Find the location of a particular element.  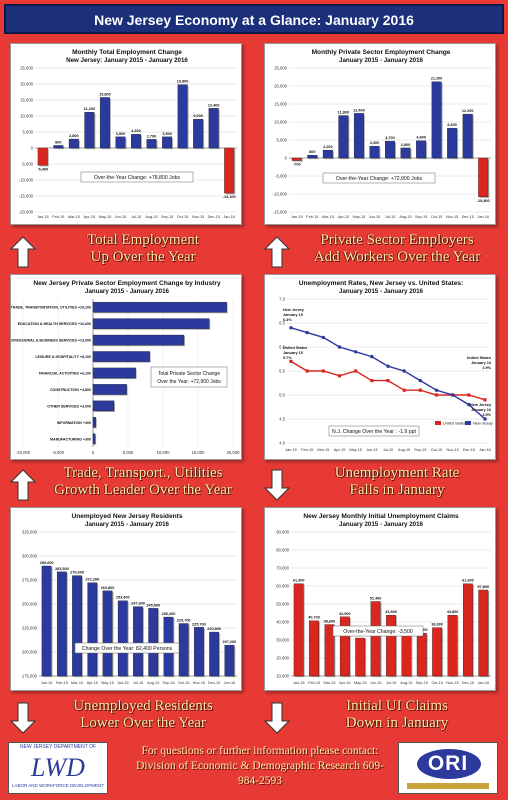

x-tick-label: Jan-16 is located at coordinates (230, 683).